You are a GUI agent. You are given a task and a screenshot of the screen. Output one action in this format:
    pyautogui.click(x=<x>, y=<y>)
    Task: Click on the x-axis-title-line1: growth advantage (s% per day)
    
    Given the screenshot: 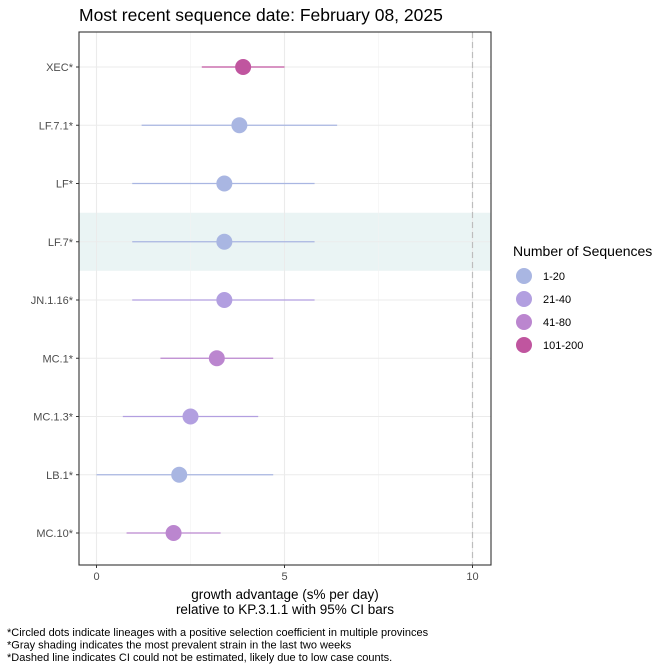 What is the action you would take?
    pyautogui.click(x=285, y=594)
    